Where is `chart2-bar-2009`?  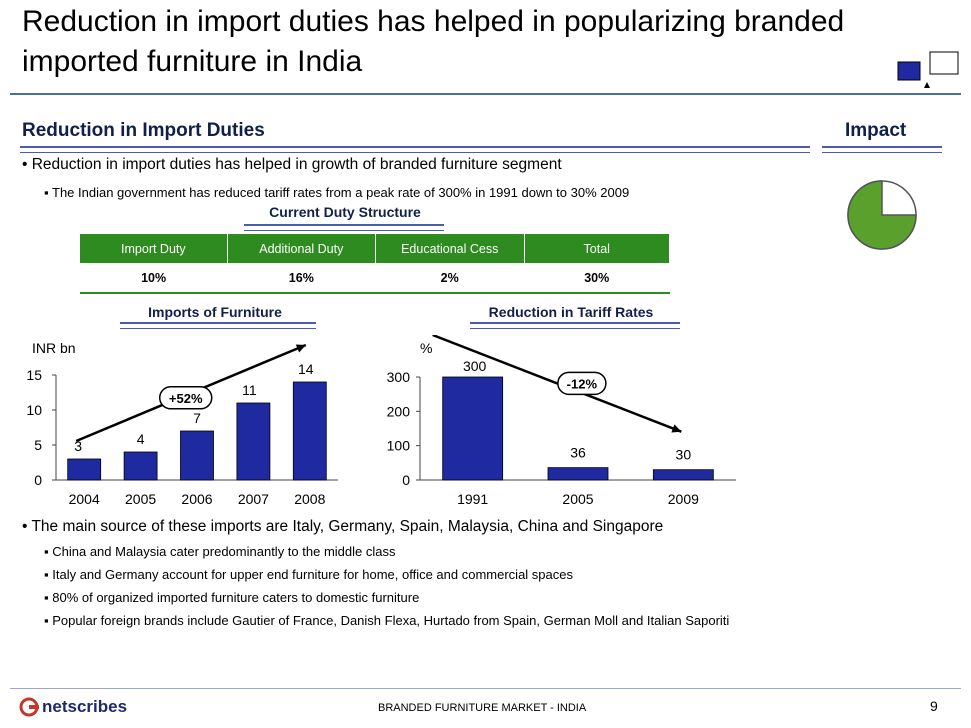 chart2-bar-2009 is located at coordinates (683, 475).